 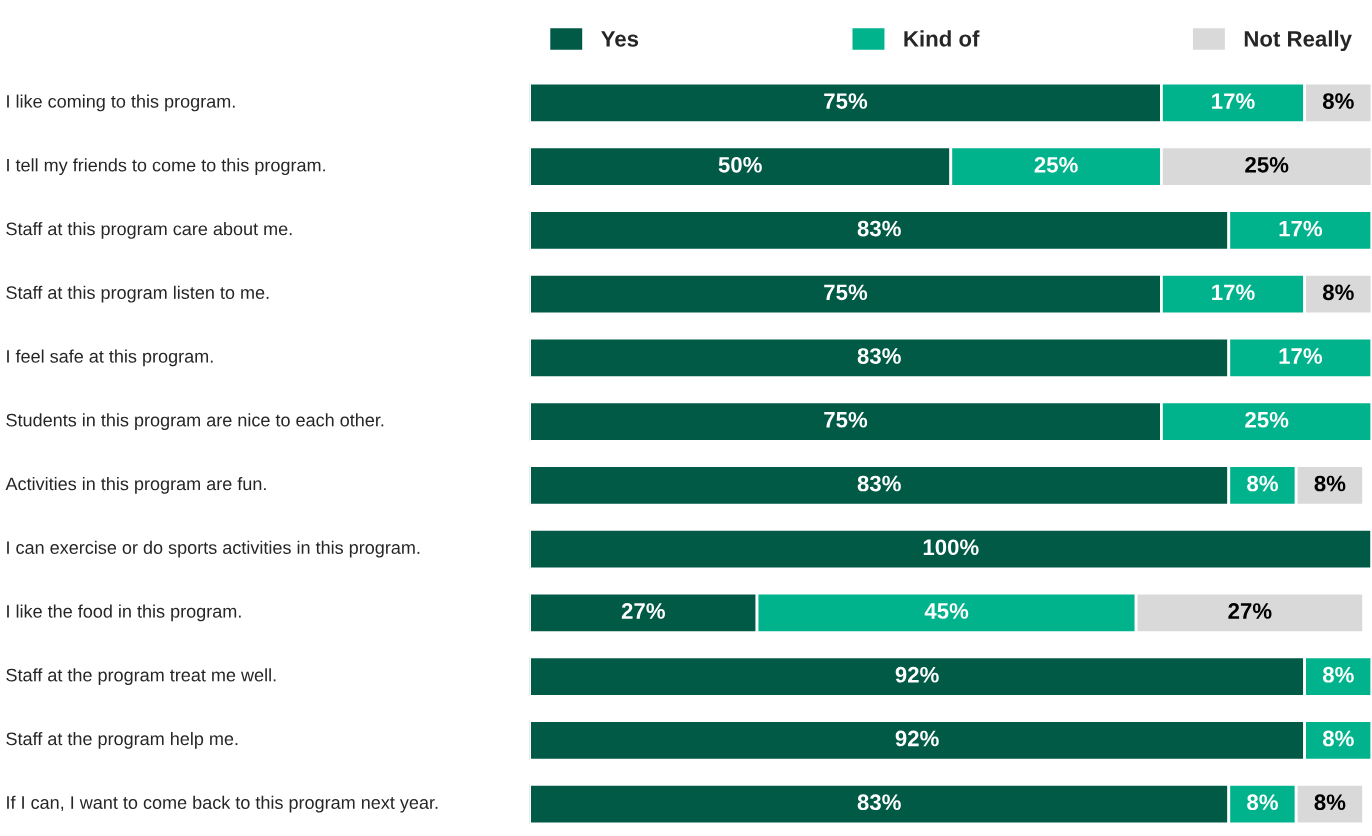 What do you see at coordinates (110, 358) in the screenshot?
I see `y-tick-label: I feel safe at this program.` at bounding box center [110, 358].